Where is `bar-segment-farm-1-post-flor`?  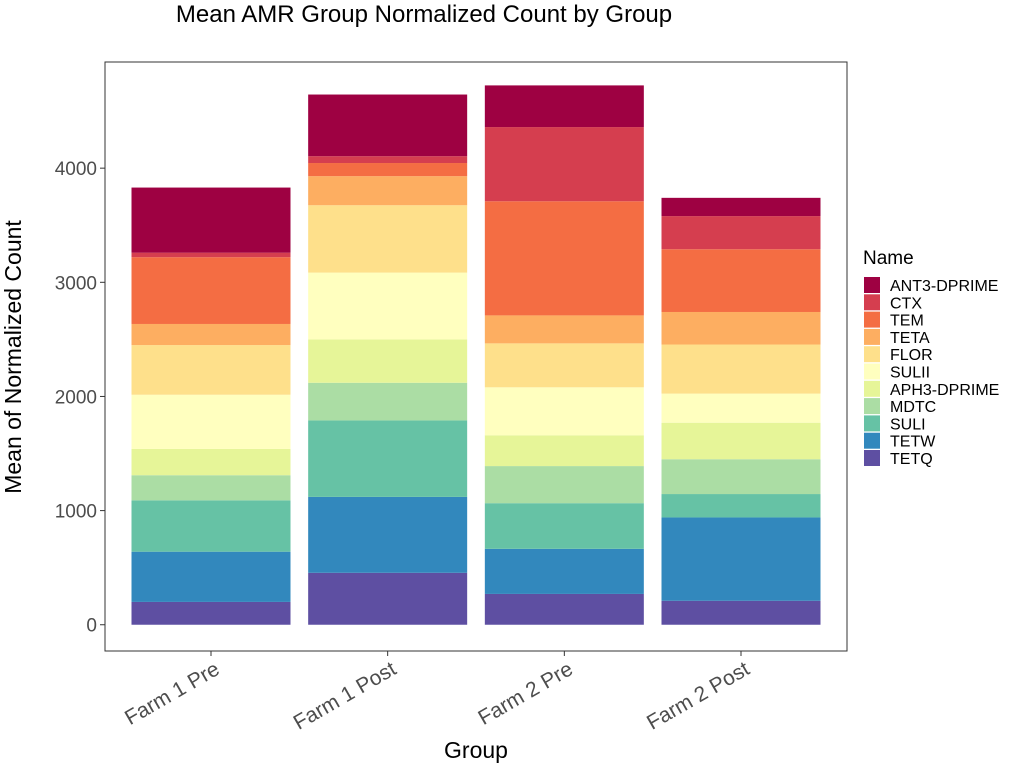 bar-segment-farm-1-post-flor is located at coordinates (388, 239).